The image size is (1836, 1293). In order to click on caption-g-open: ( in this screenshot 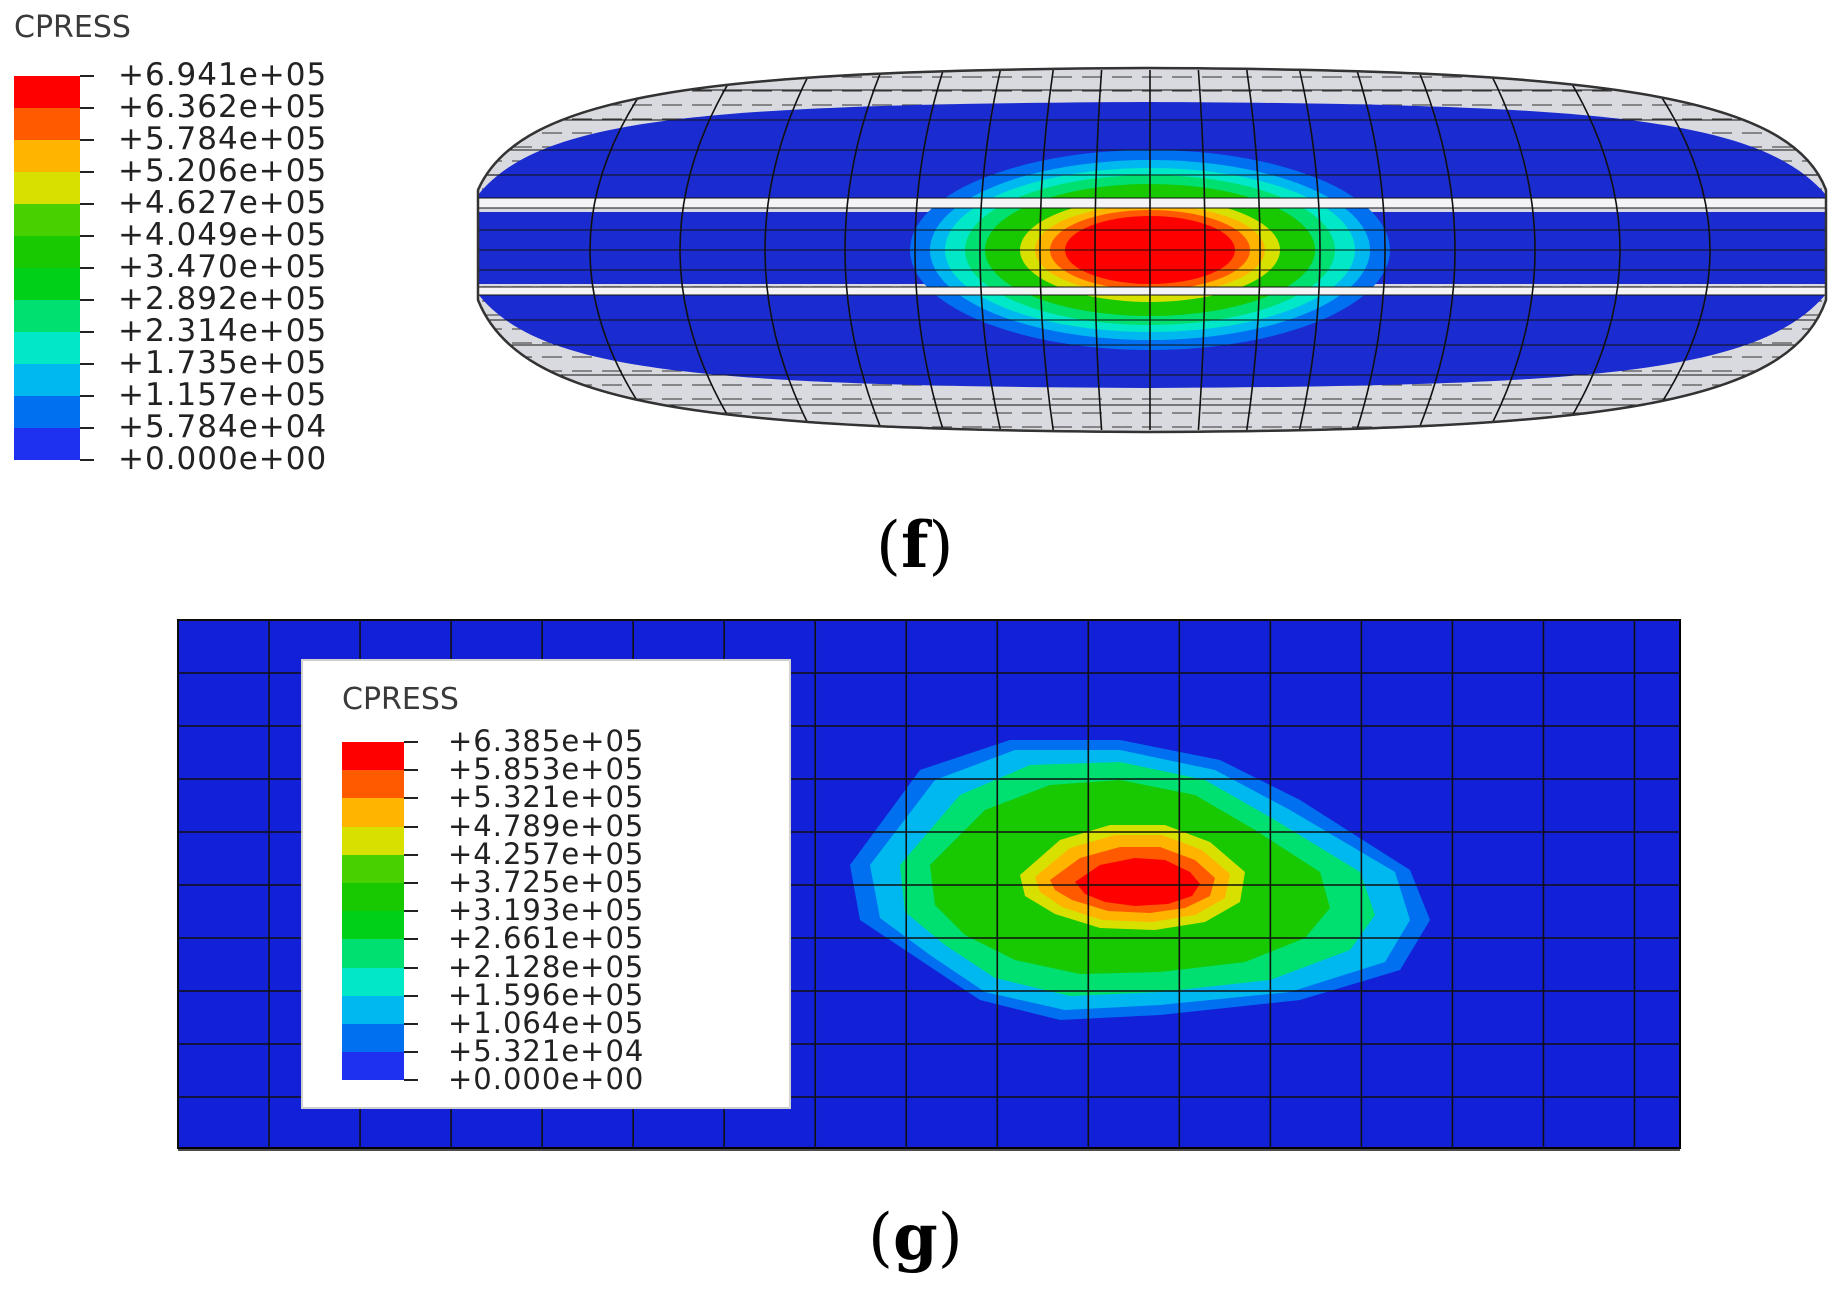, I will do `click(880, 1238)`.